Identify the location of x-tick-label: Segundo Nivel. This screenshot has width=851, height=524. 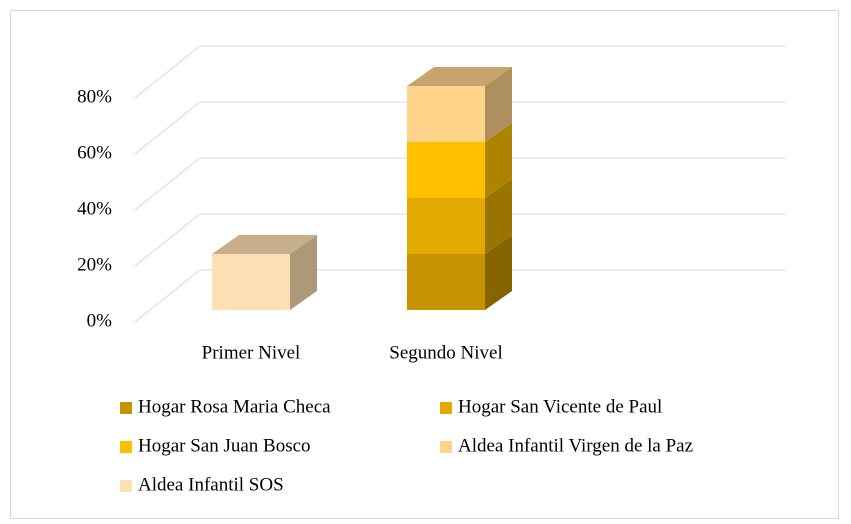
(445, 352).